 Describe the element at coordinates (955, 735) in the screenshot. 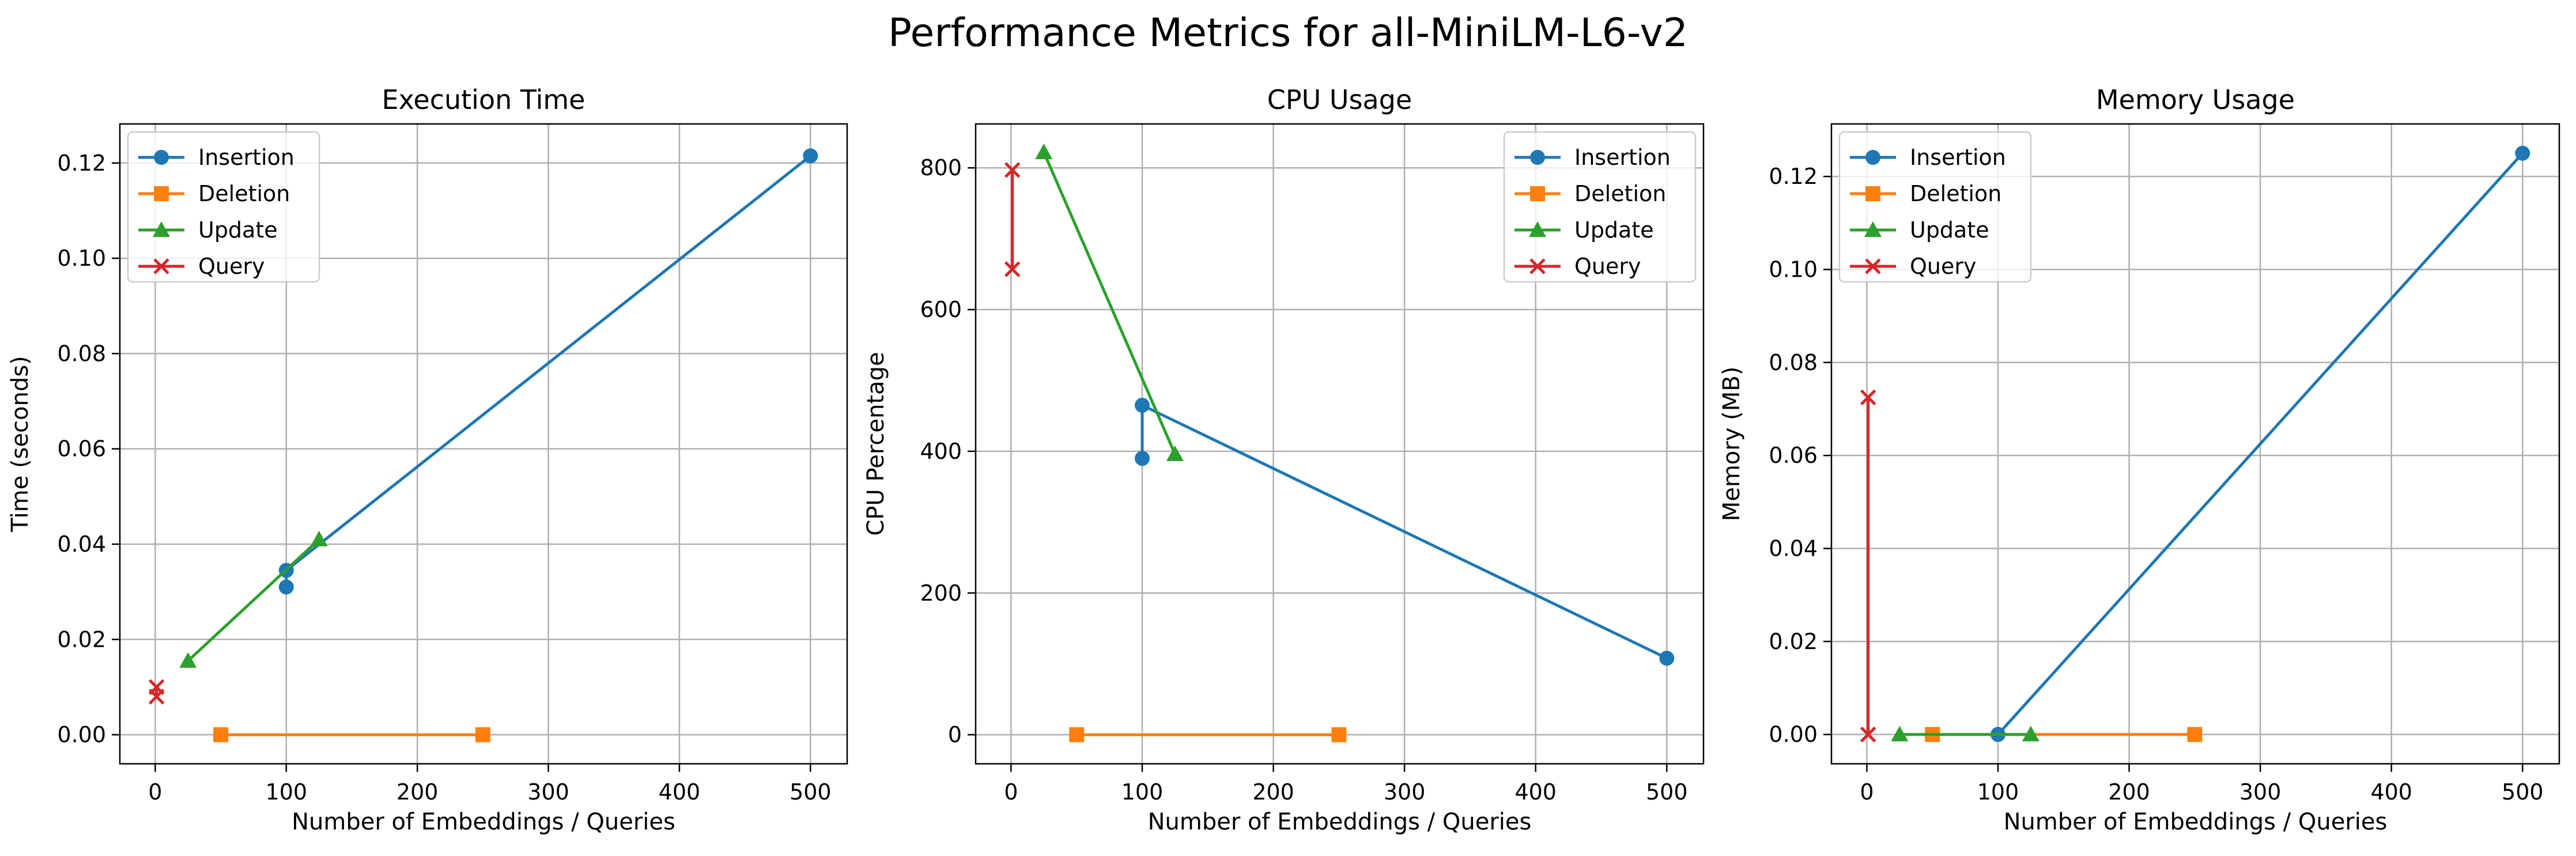

I see `y-tick-label: 0` at that location.